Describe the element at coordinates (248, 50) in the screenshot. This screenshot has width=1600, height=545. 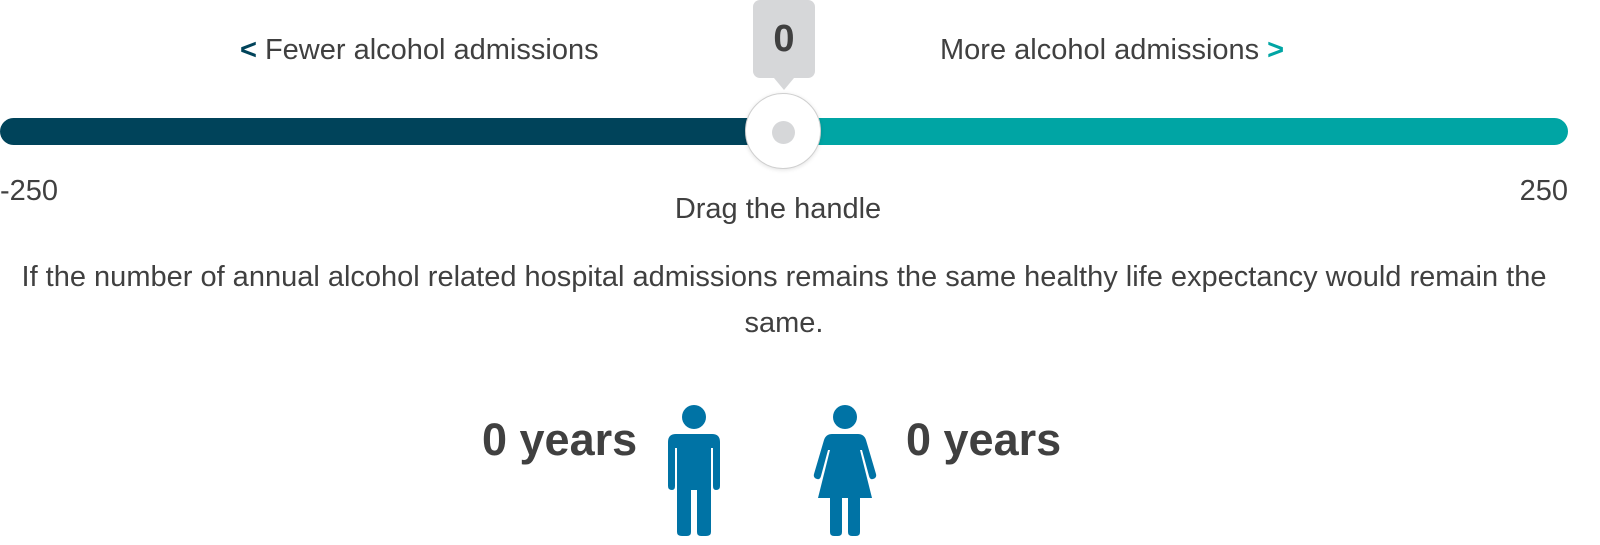
I see `chevron-left-icon: <` at that location.